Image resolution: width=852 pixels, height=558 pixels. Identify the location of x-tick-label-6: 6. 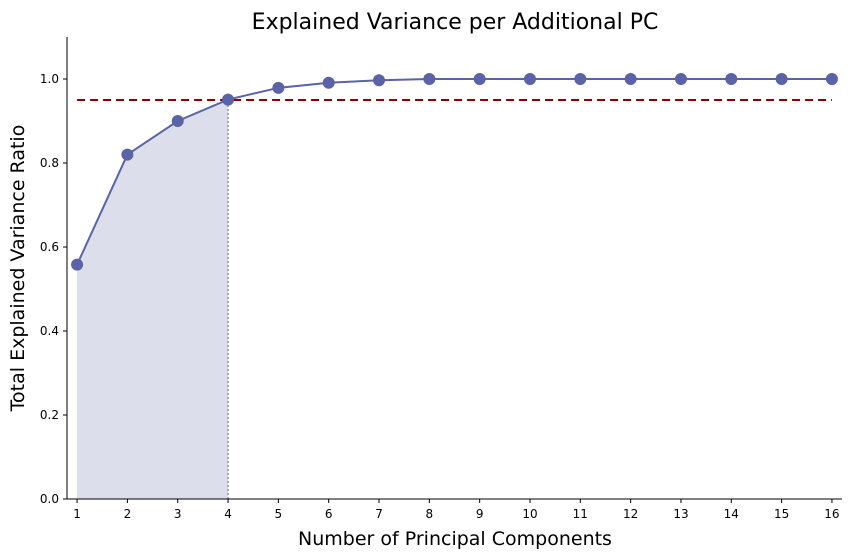
(329, 514).